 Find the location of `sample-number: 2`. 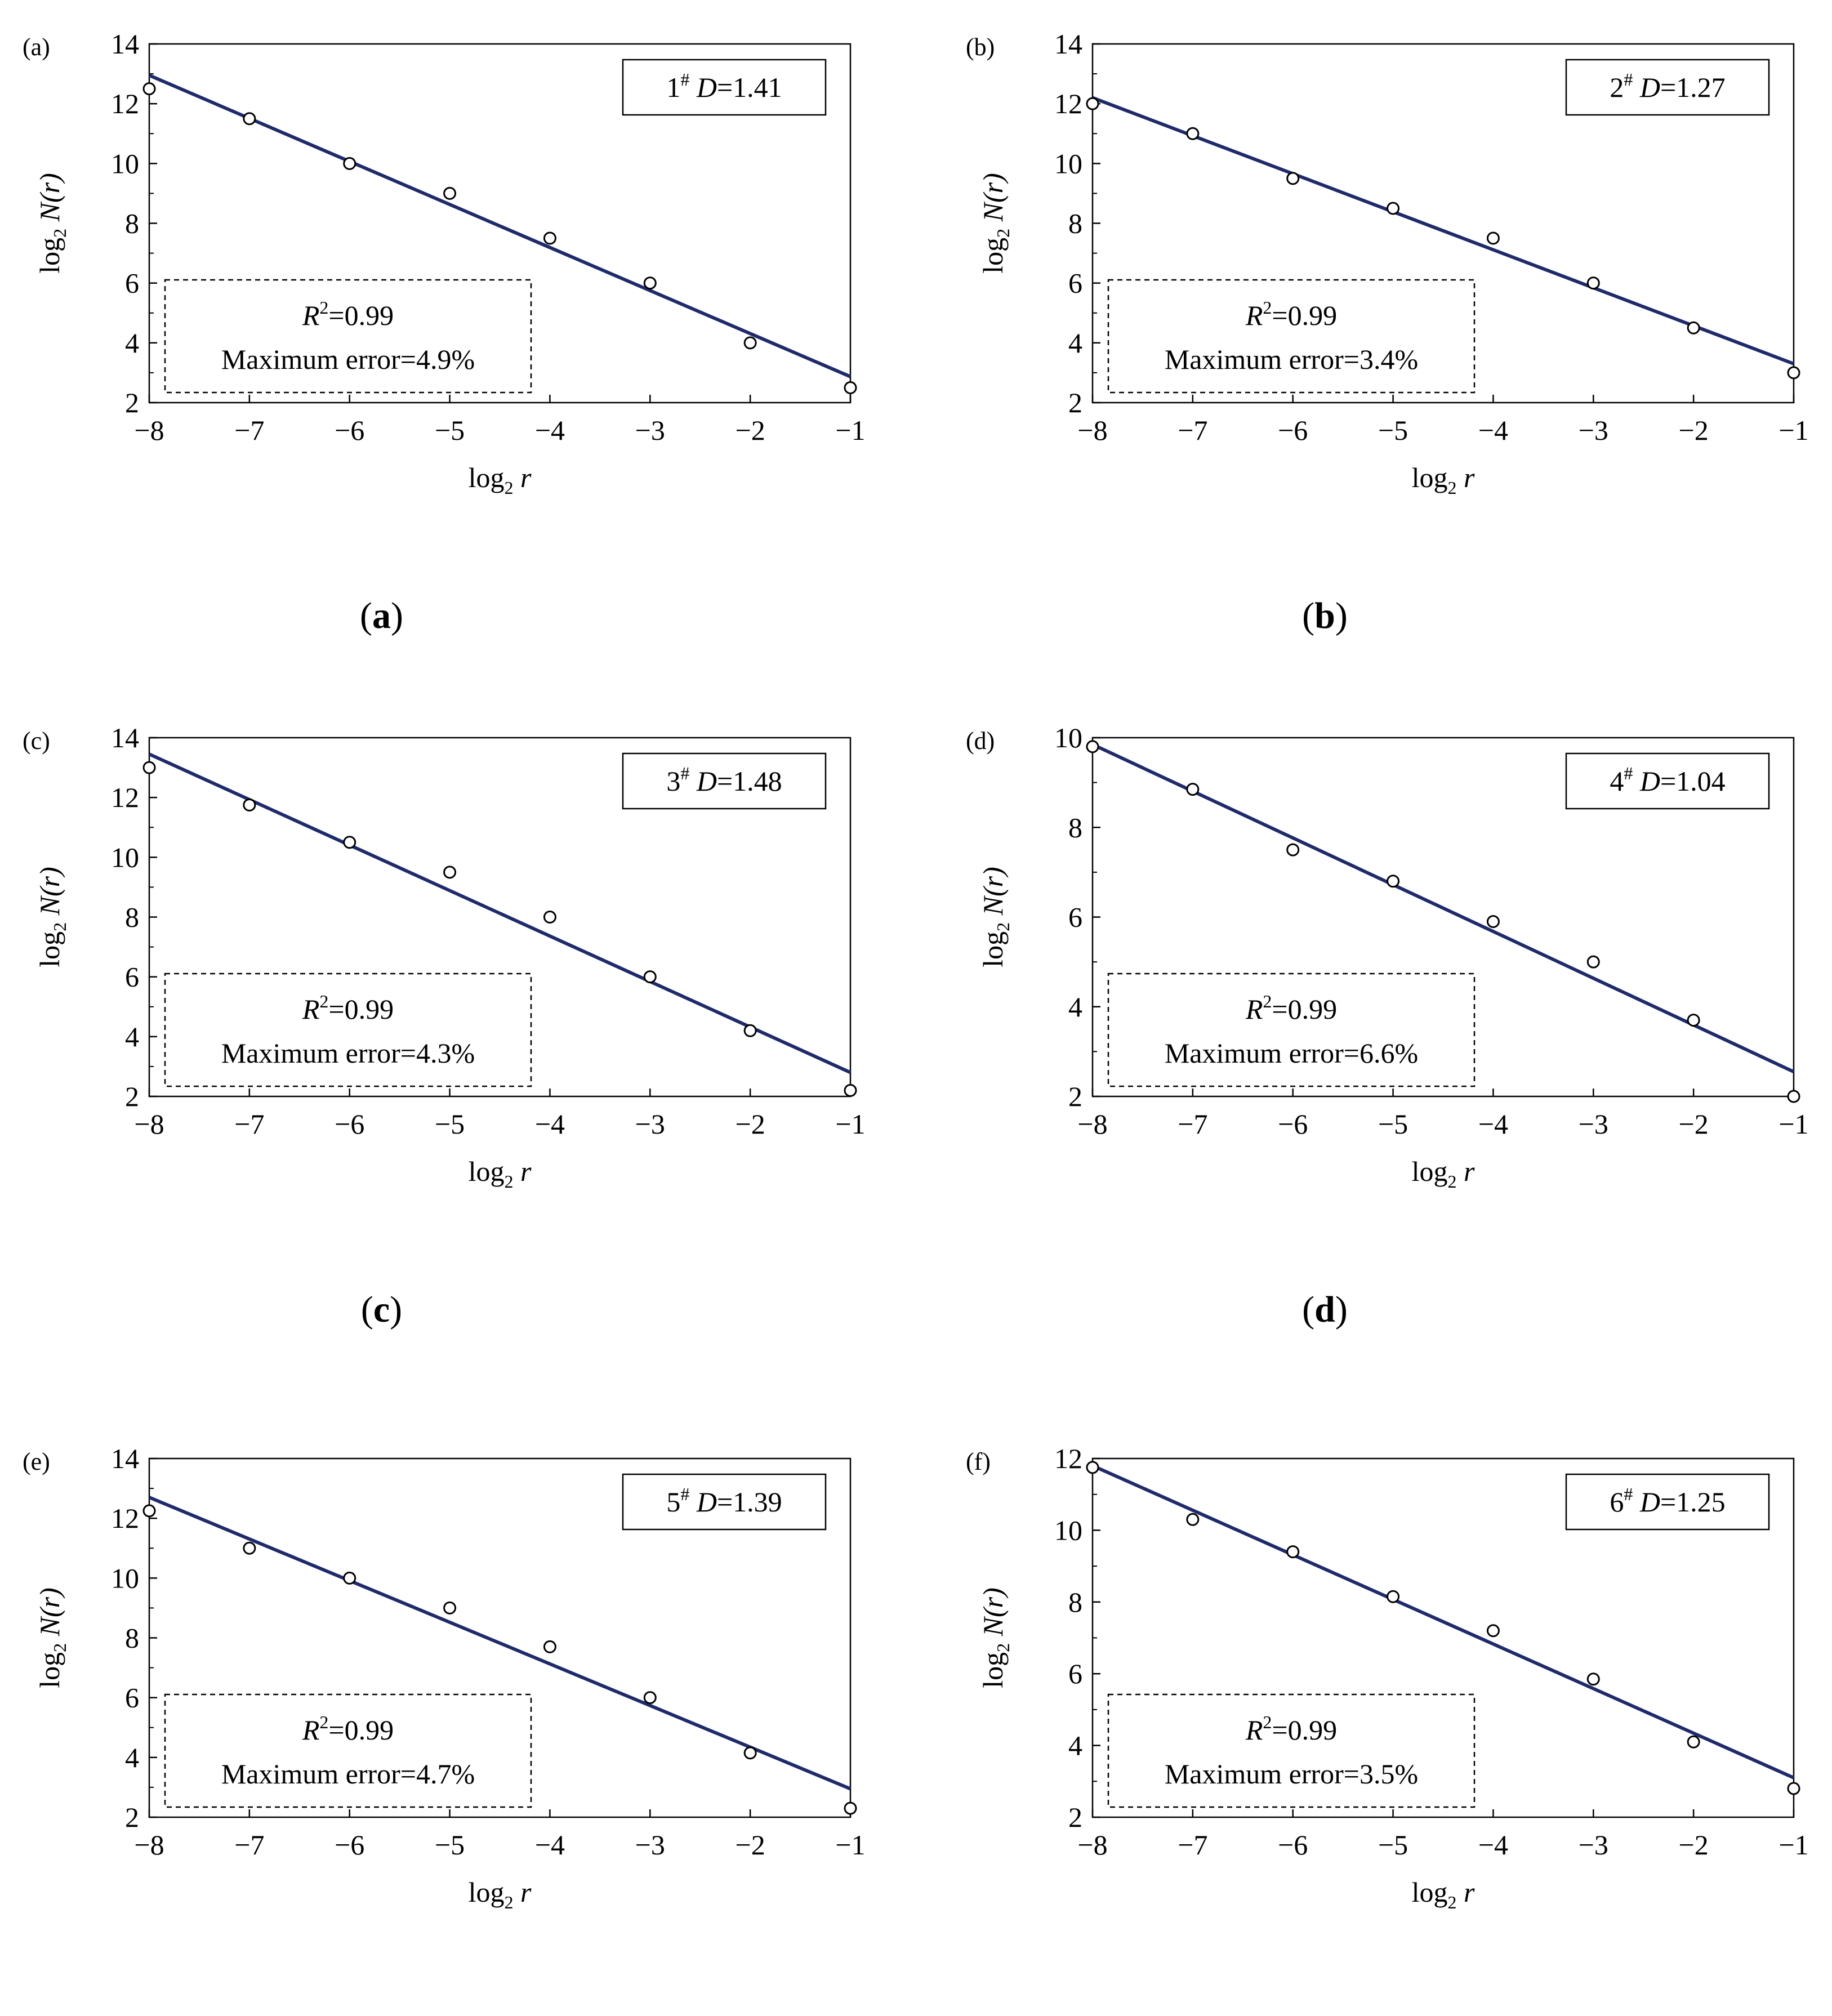

sample-number: 2 is located at coordinates (1617, 87).